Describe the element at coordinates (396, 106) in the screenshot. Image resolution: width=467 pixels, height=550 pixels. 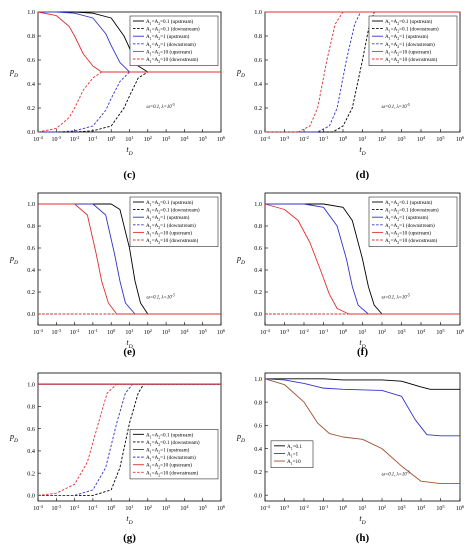
I see `parameter-annotation: ω=0.1, λ=10-5` at that location.